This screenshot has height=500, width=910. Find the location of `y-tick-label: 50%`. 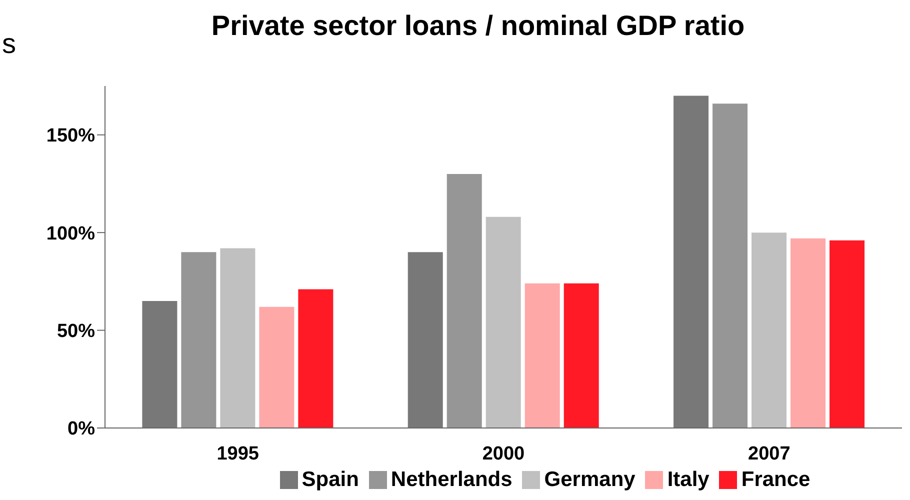

y-tick-label: 50% is located at coordinates (76, 331).